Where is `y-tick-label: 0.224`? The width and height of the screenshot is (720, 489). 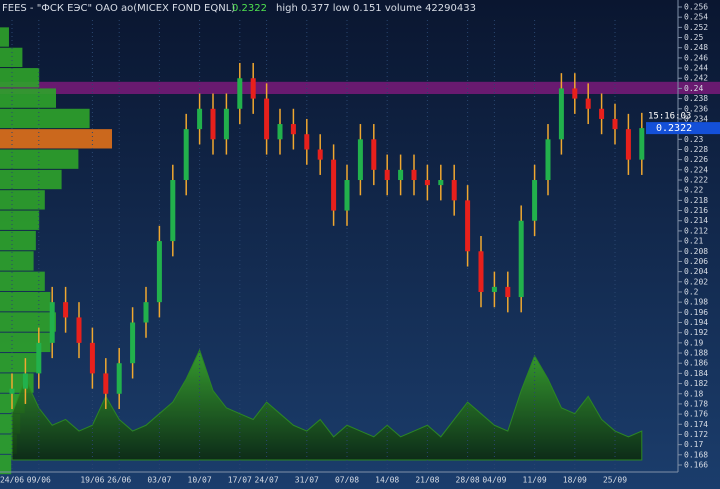
y-tick-label: 0.224 is located at coordinates (696, 169).